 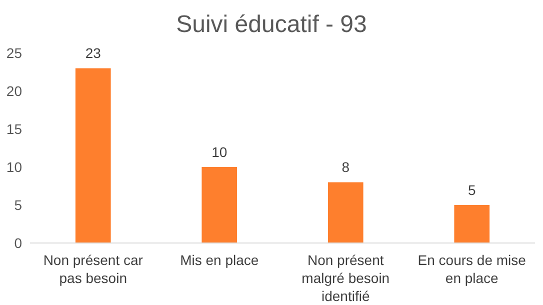 What do you see at coordinates (18, 204) in the screenshot?
I see `y-tick-label: 5` at bounding box center [18, 204].